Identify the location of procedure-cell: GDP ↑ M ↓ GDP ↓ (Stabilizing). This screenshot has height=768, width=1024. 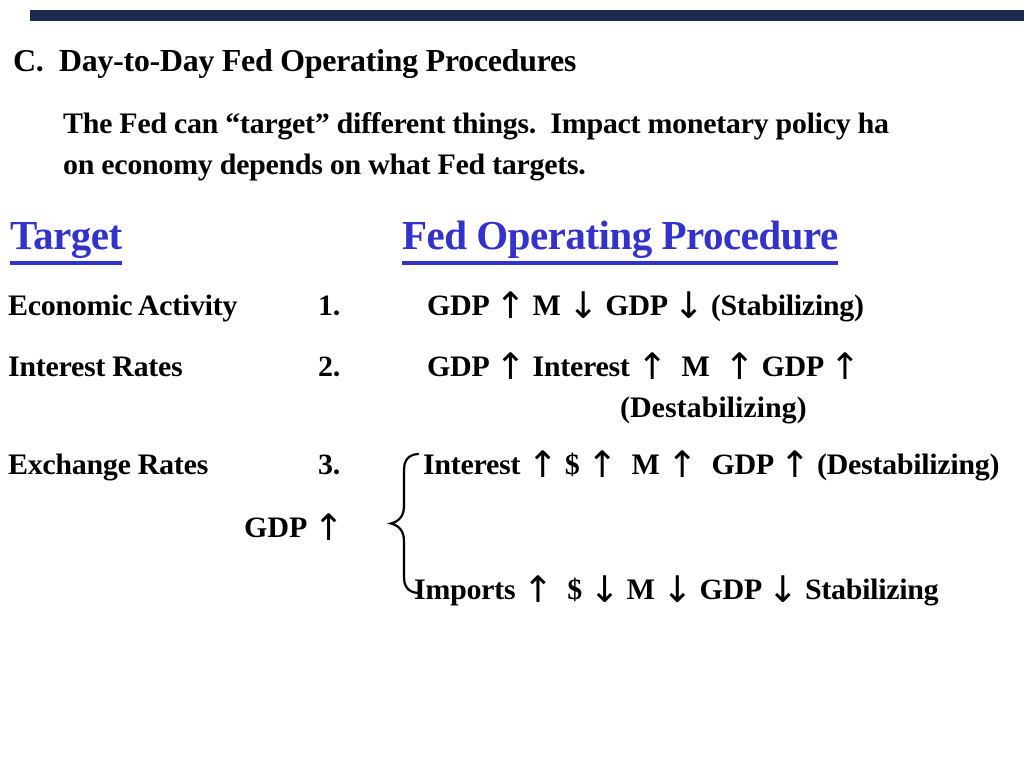
(645, 305).